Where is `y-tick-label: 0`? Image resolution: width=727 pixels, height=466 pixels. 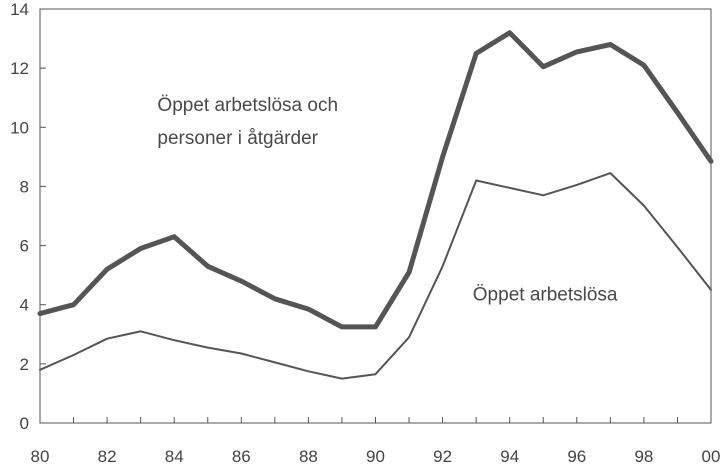 y-tick-label: 0 is located at coordinates (24, 423).